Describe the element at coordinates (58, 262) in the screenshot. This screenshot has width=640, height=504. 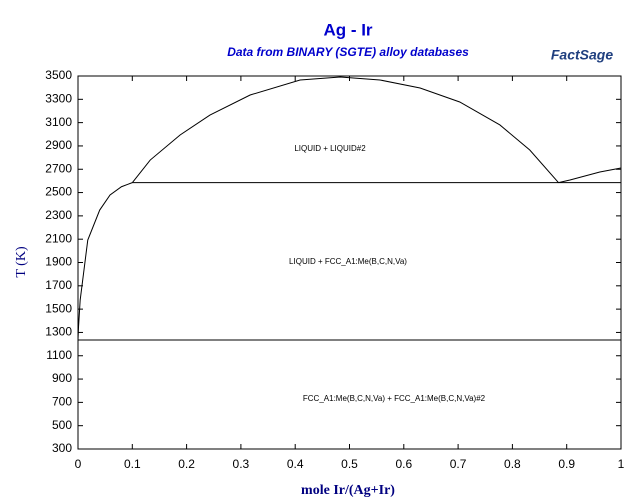
I see `y-tick-label: 1900` at that location.